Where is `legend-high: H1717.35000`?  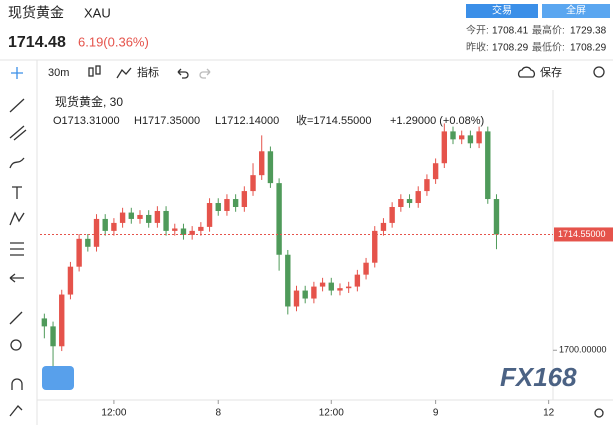 legend-high: H1717.35000 is located at coordinates (167, 121).